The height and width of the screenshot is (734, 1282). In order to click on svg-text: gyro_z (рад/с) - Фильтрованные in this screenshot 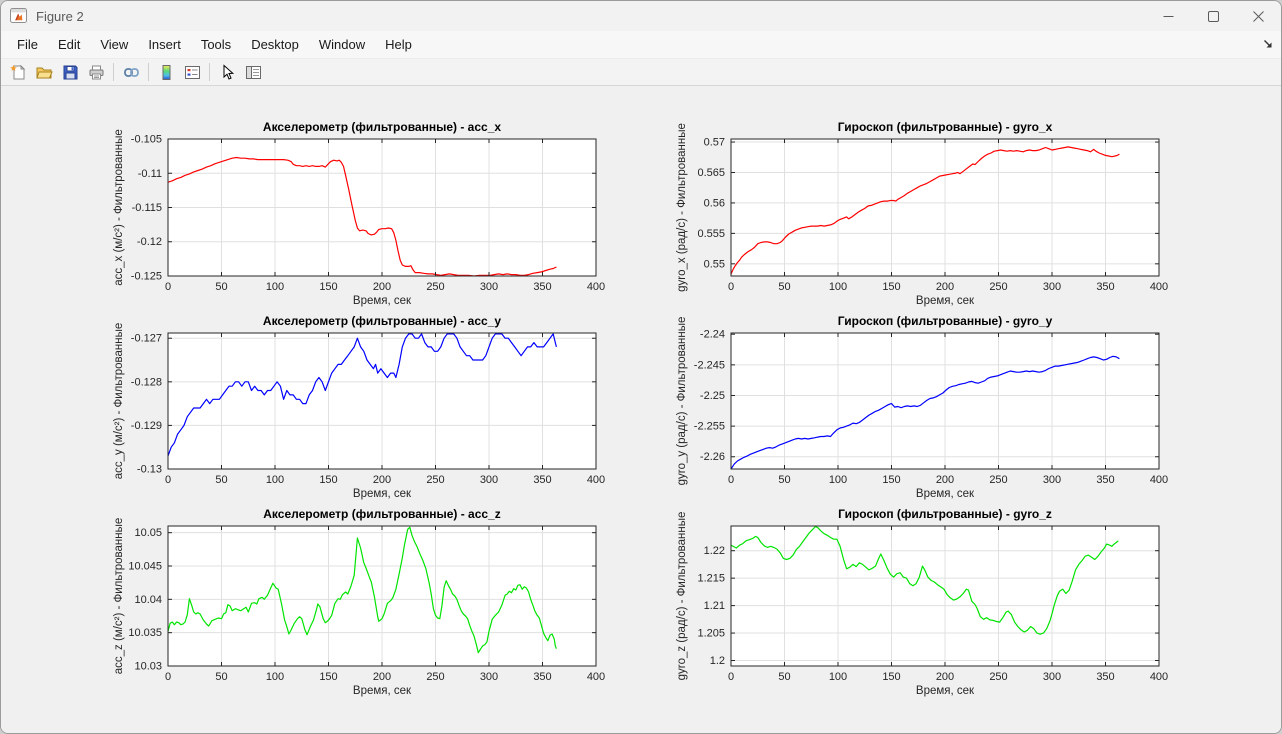, I will do `click(682, 596)`.